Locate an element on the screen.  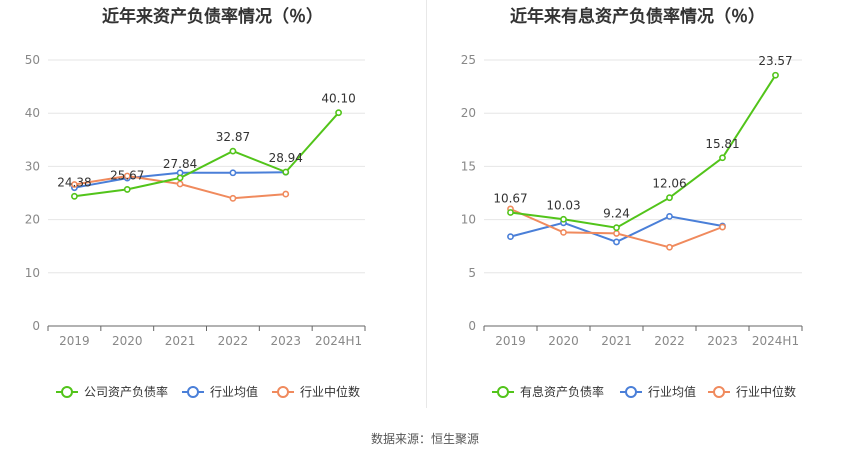
data-label: 28.94 is located at coordinates (286, 158).